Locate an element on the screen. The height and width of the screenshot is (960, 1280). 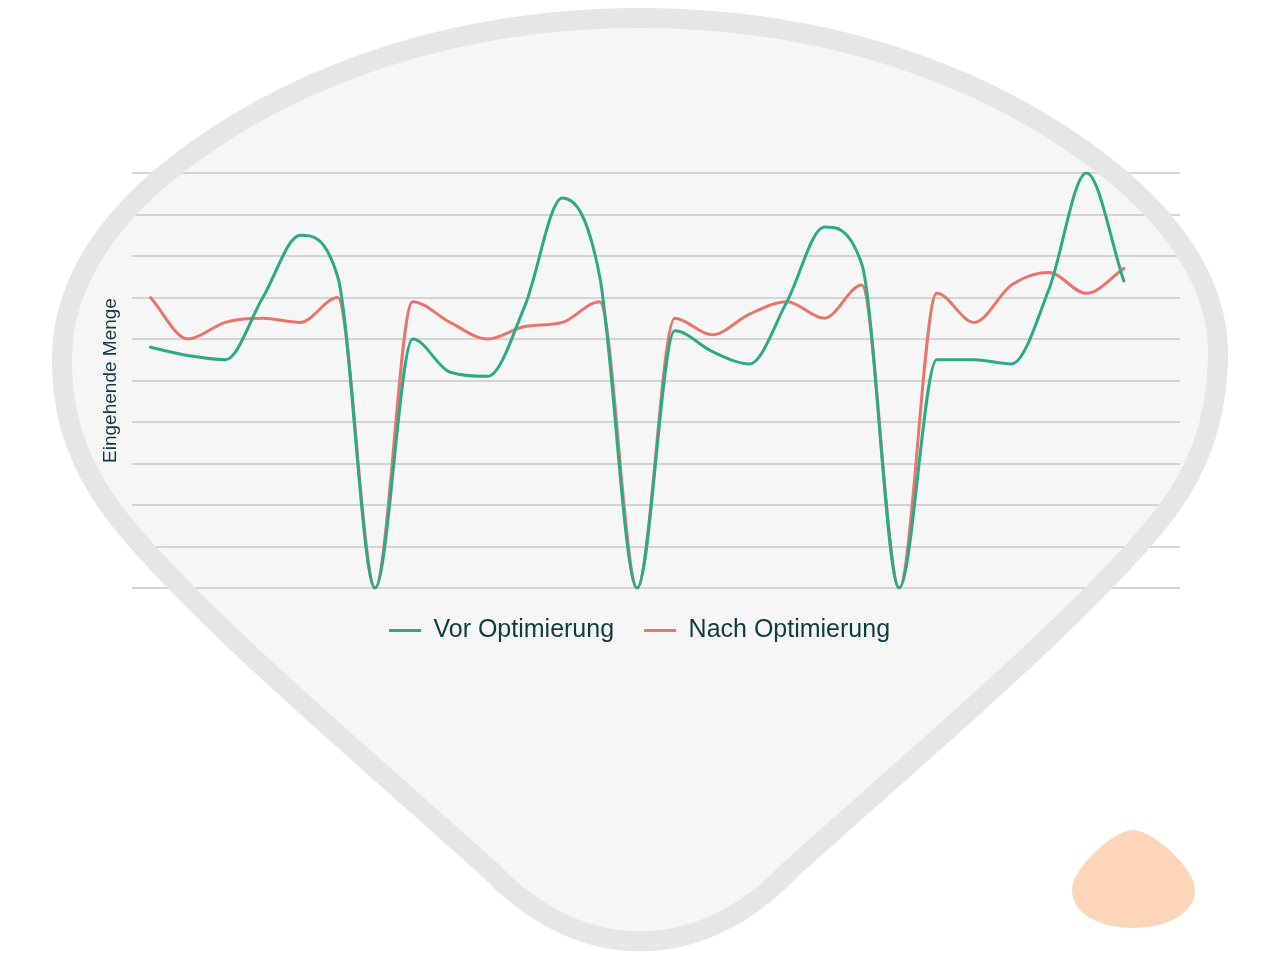
legend-label: Nach Optimierung is located at coordinates (789, 628).